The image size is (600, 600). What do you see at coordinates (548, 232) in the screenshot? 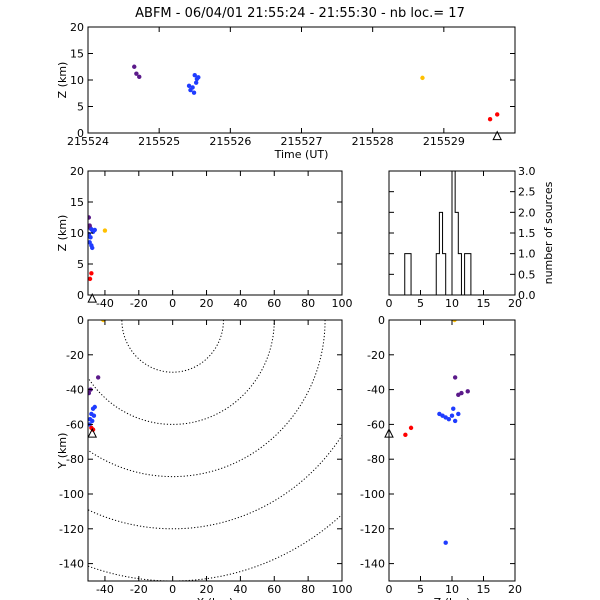
I see `y-axis-title: number of sources` at bounding box center [548, 232].